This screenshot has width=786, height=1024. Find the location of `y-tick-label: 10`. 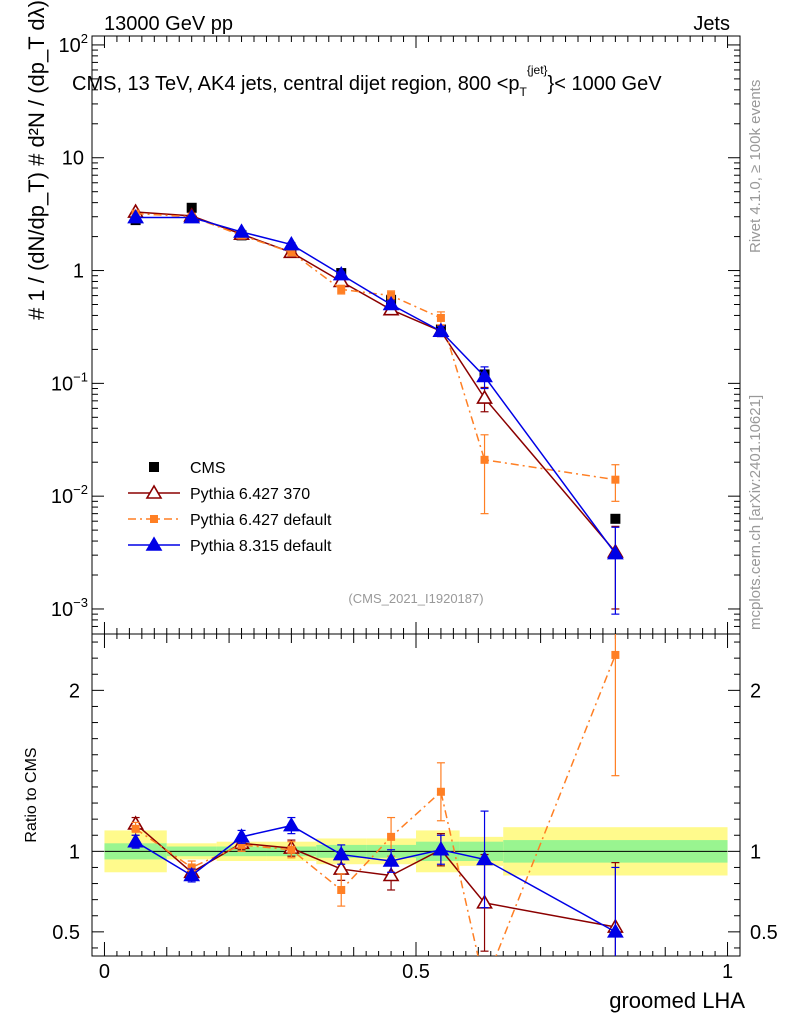

y-tick-label: 10 is located at coordinates (73, 159).